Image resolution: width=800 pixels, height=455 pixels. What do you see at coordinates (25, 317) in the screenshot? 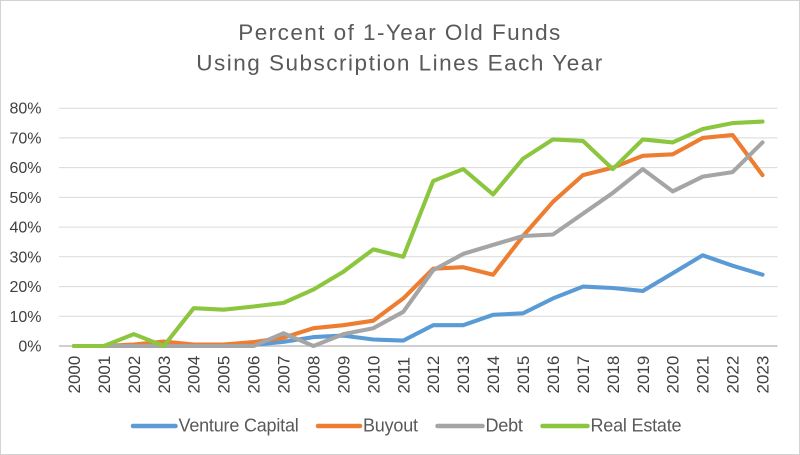
I see `svg-text: 10%` at bounding box center [25, 317].